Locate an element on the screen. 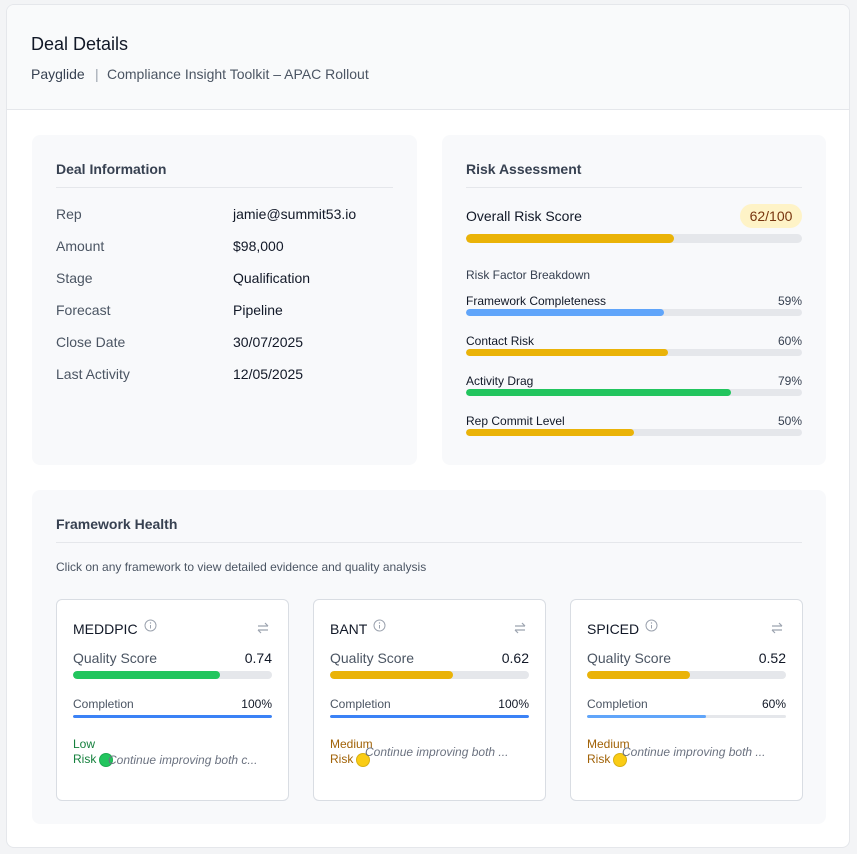  overall-label: Overall Risk Score is located at coordinates (524, 216).